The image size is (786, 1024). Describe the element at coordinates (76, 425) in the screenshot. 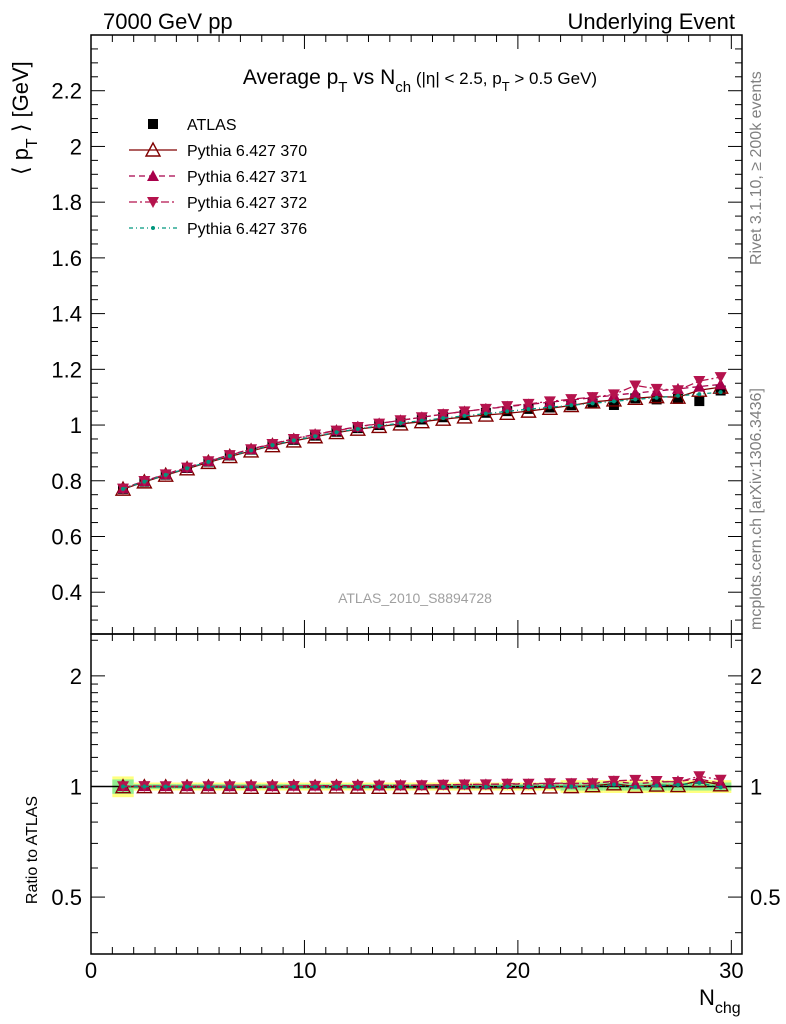

I see `y-tick-label: 1` at that location.